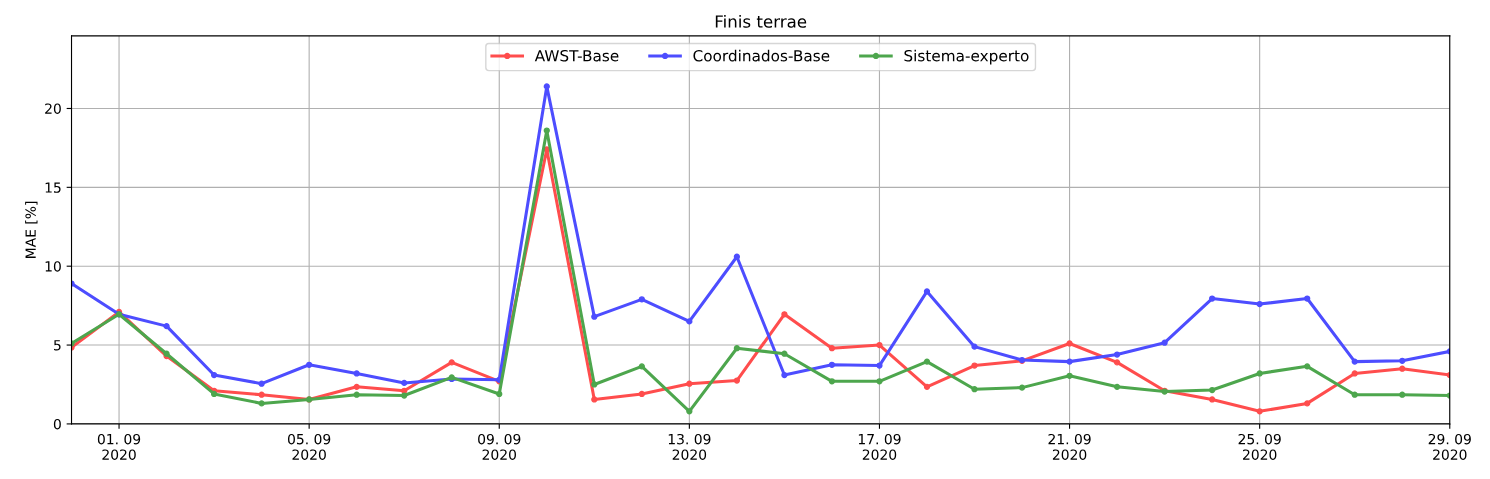 The width and height of the screenshot is (1490, 479). Describe the element at coordinates (53, 266) in the screenshot. I see `y-tick-label: 10` at that location.